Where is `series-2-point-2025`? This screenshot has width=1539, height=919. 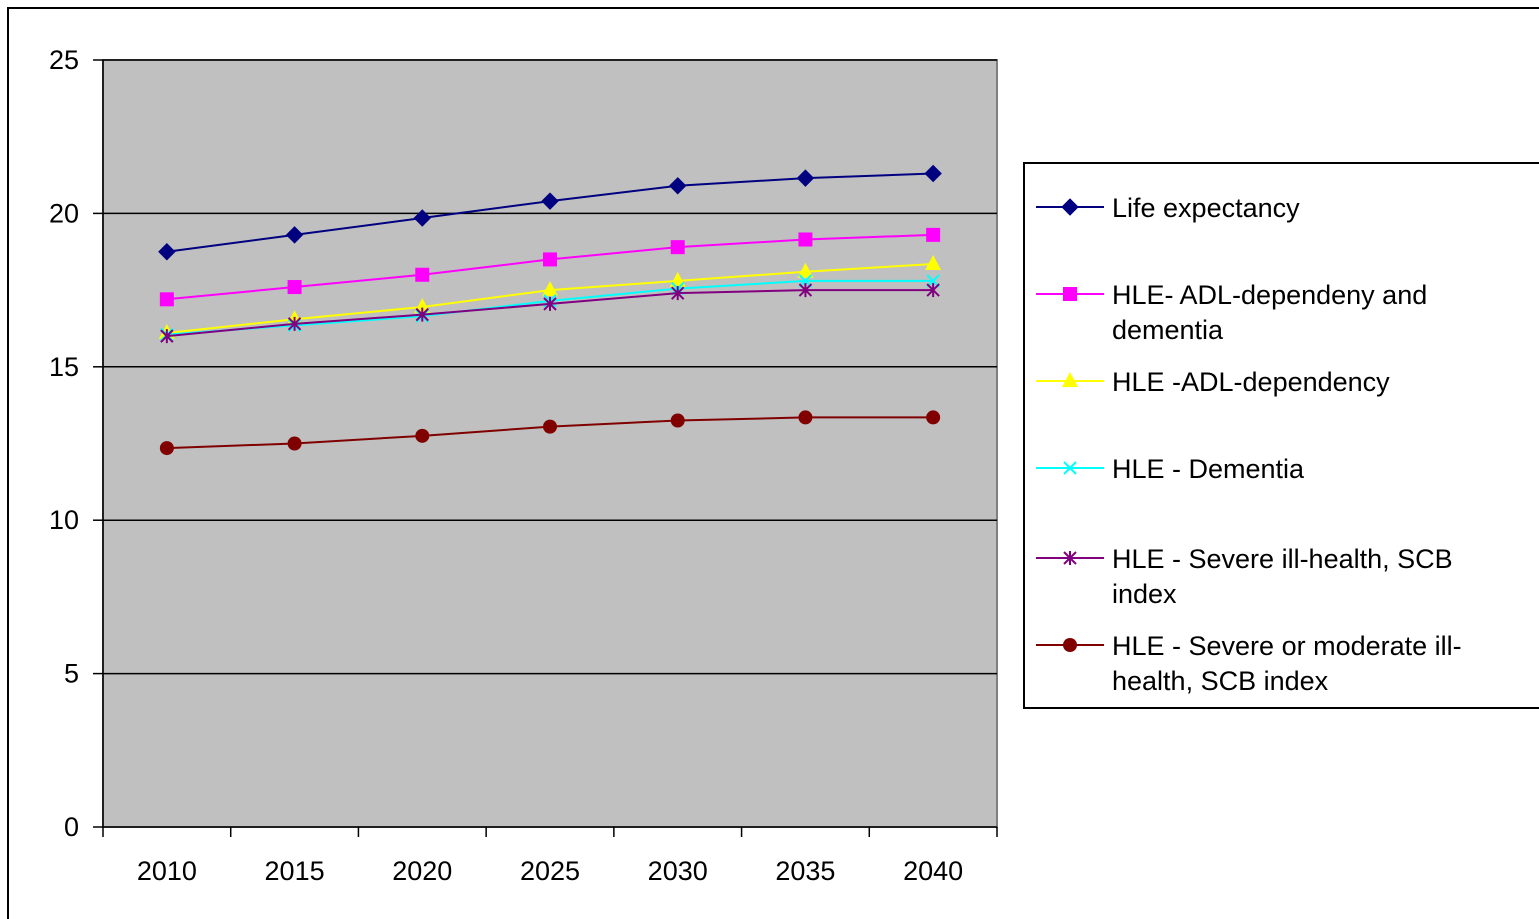 series-2-point-2025 is located at coordinates (550, 289).